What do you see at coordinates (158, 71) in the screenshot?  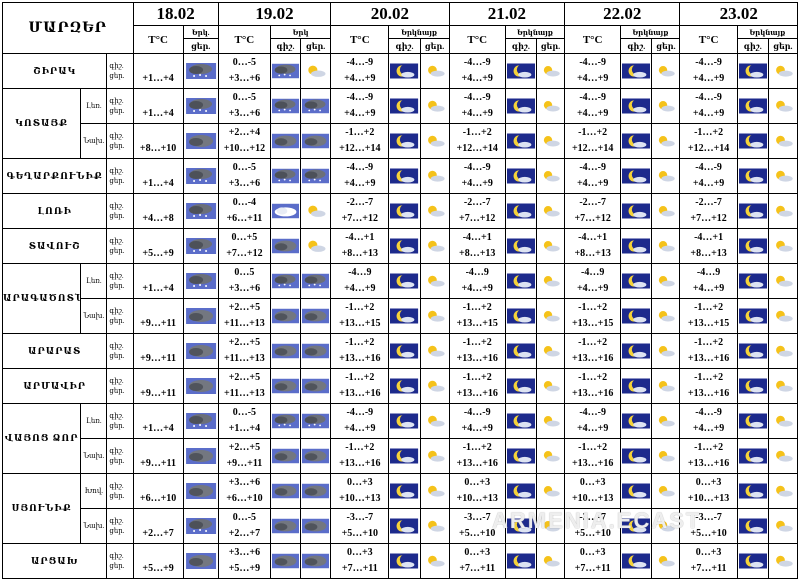 I see `temp-cell: +1…+4` at bounding box center [158, 71].